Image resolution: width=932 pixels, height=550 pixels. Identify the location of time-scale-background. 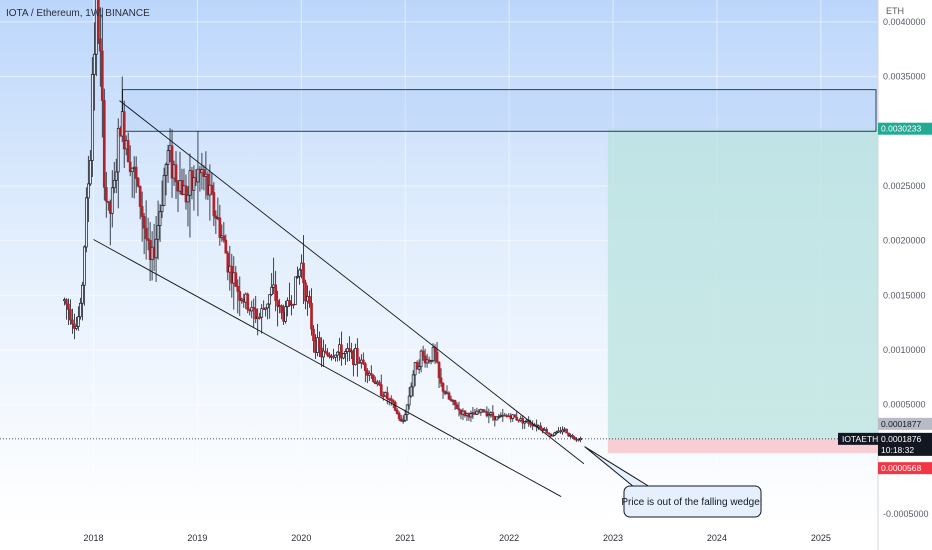
(439, 537).